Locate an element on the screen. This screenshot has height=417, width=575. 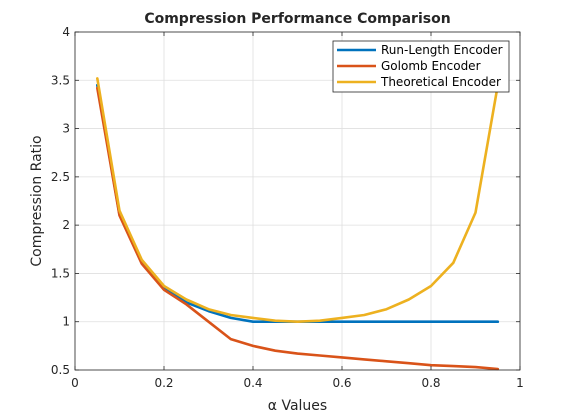
x-axis-label: α Values is located at coordinates (297, 406).